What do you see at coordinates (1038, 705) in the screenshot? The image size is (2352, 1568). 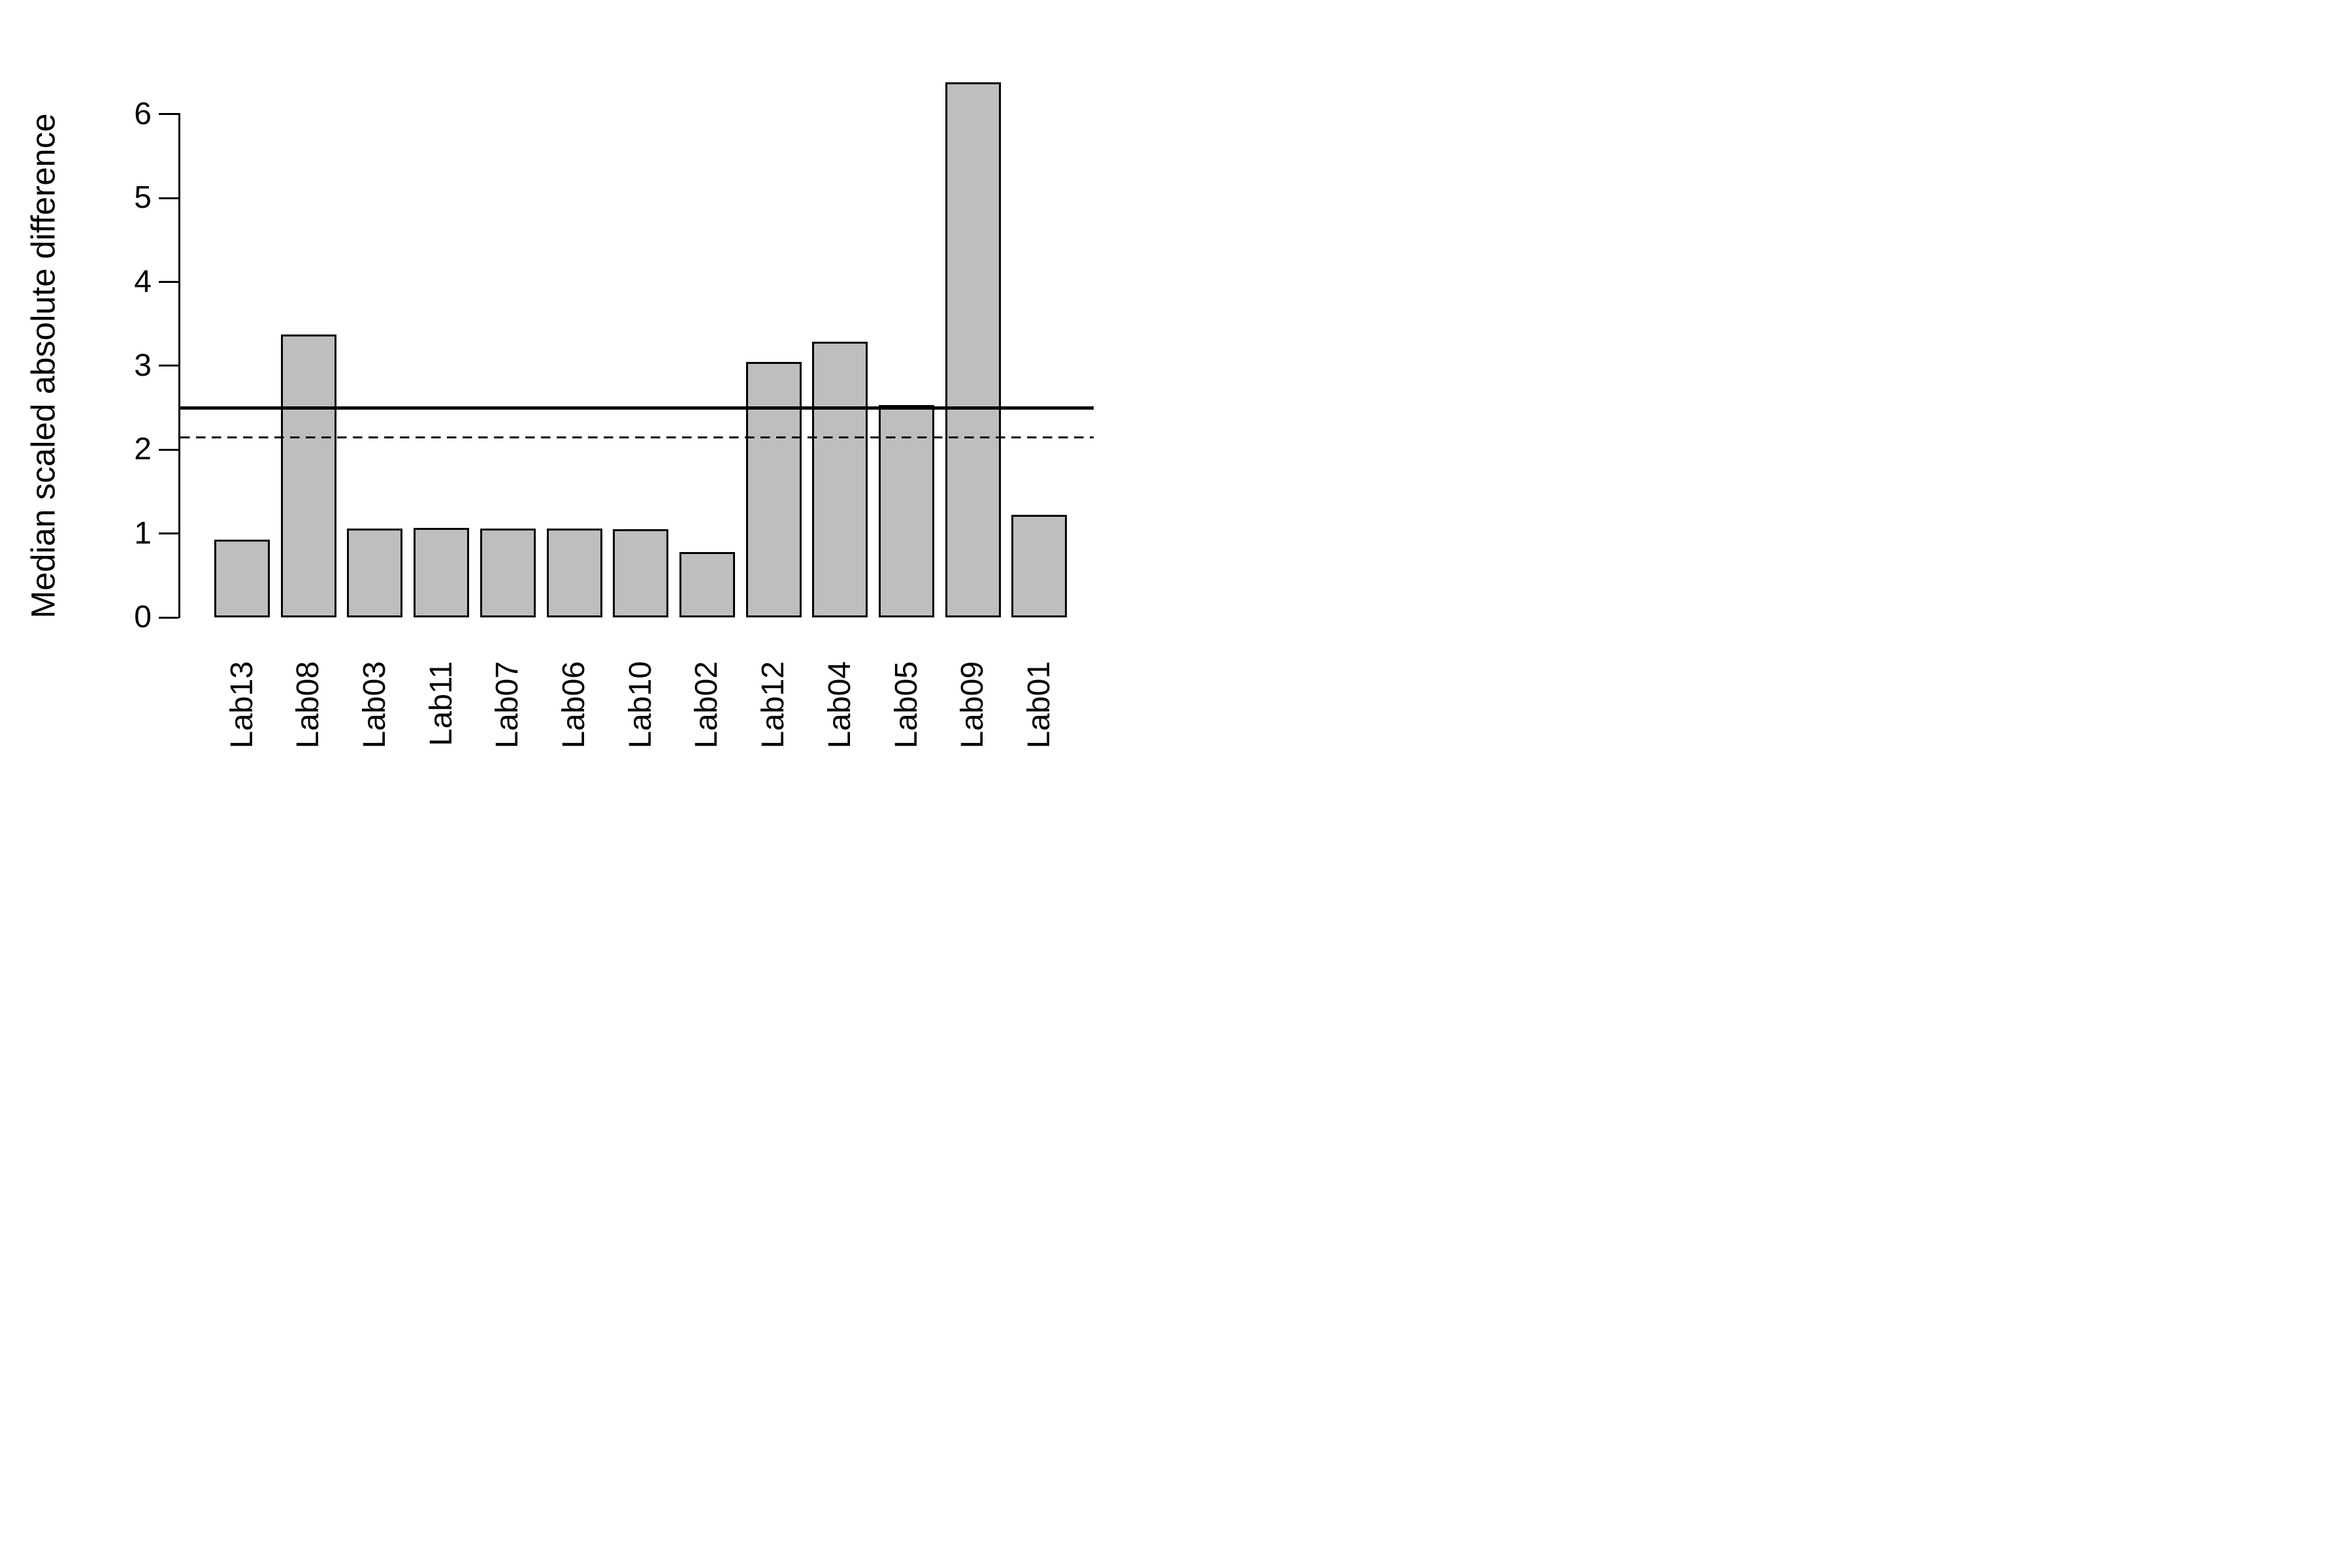 I see `x-tick-label: Lab01` at bounding box center [1038, 705].